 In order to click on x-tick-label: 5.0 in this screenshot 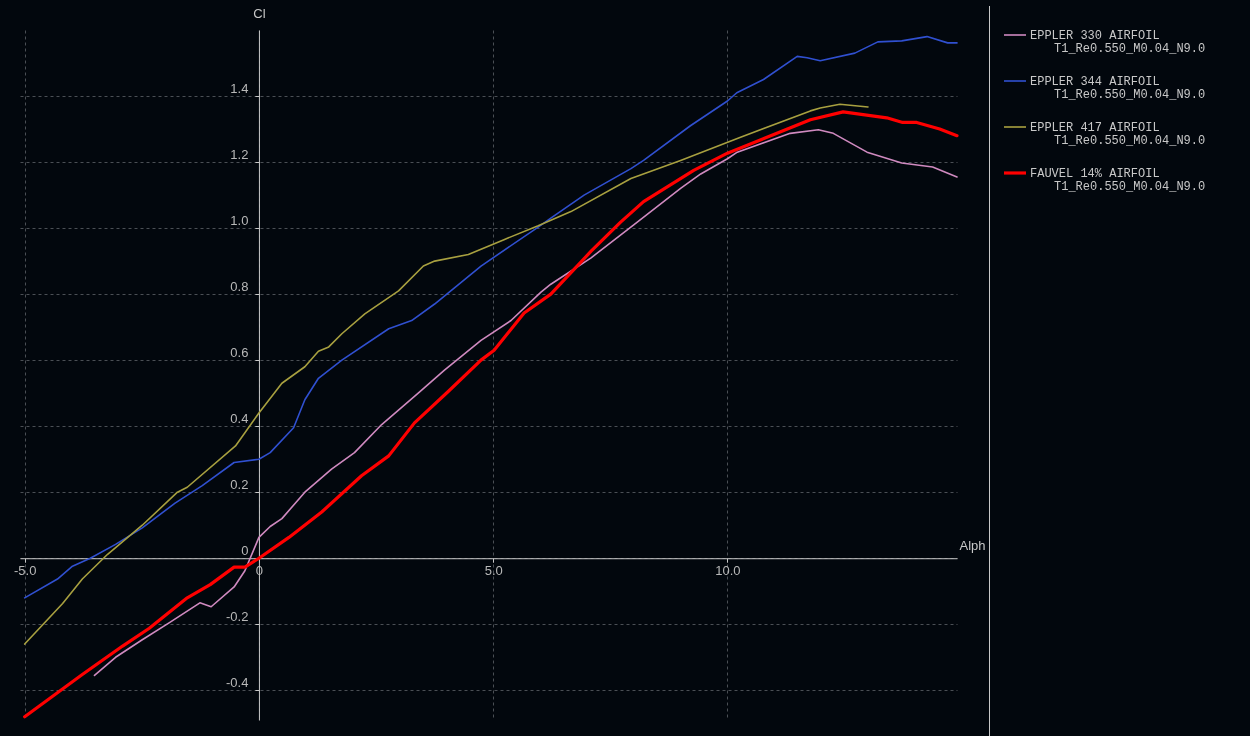, I will do `click(493, 570)`.